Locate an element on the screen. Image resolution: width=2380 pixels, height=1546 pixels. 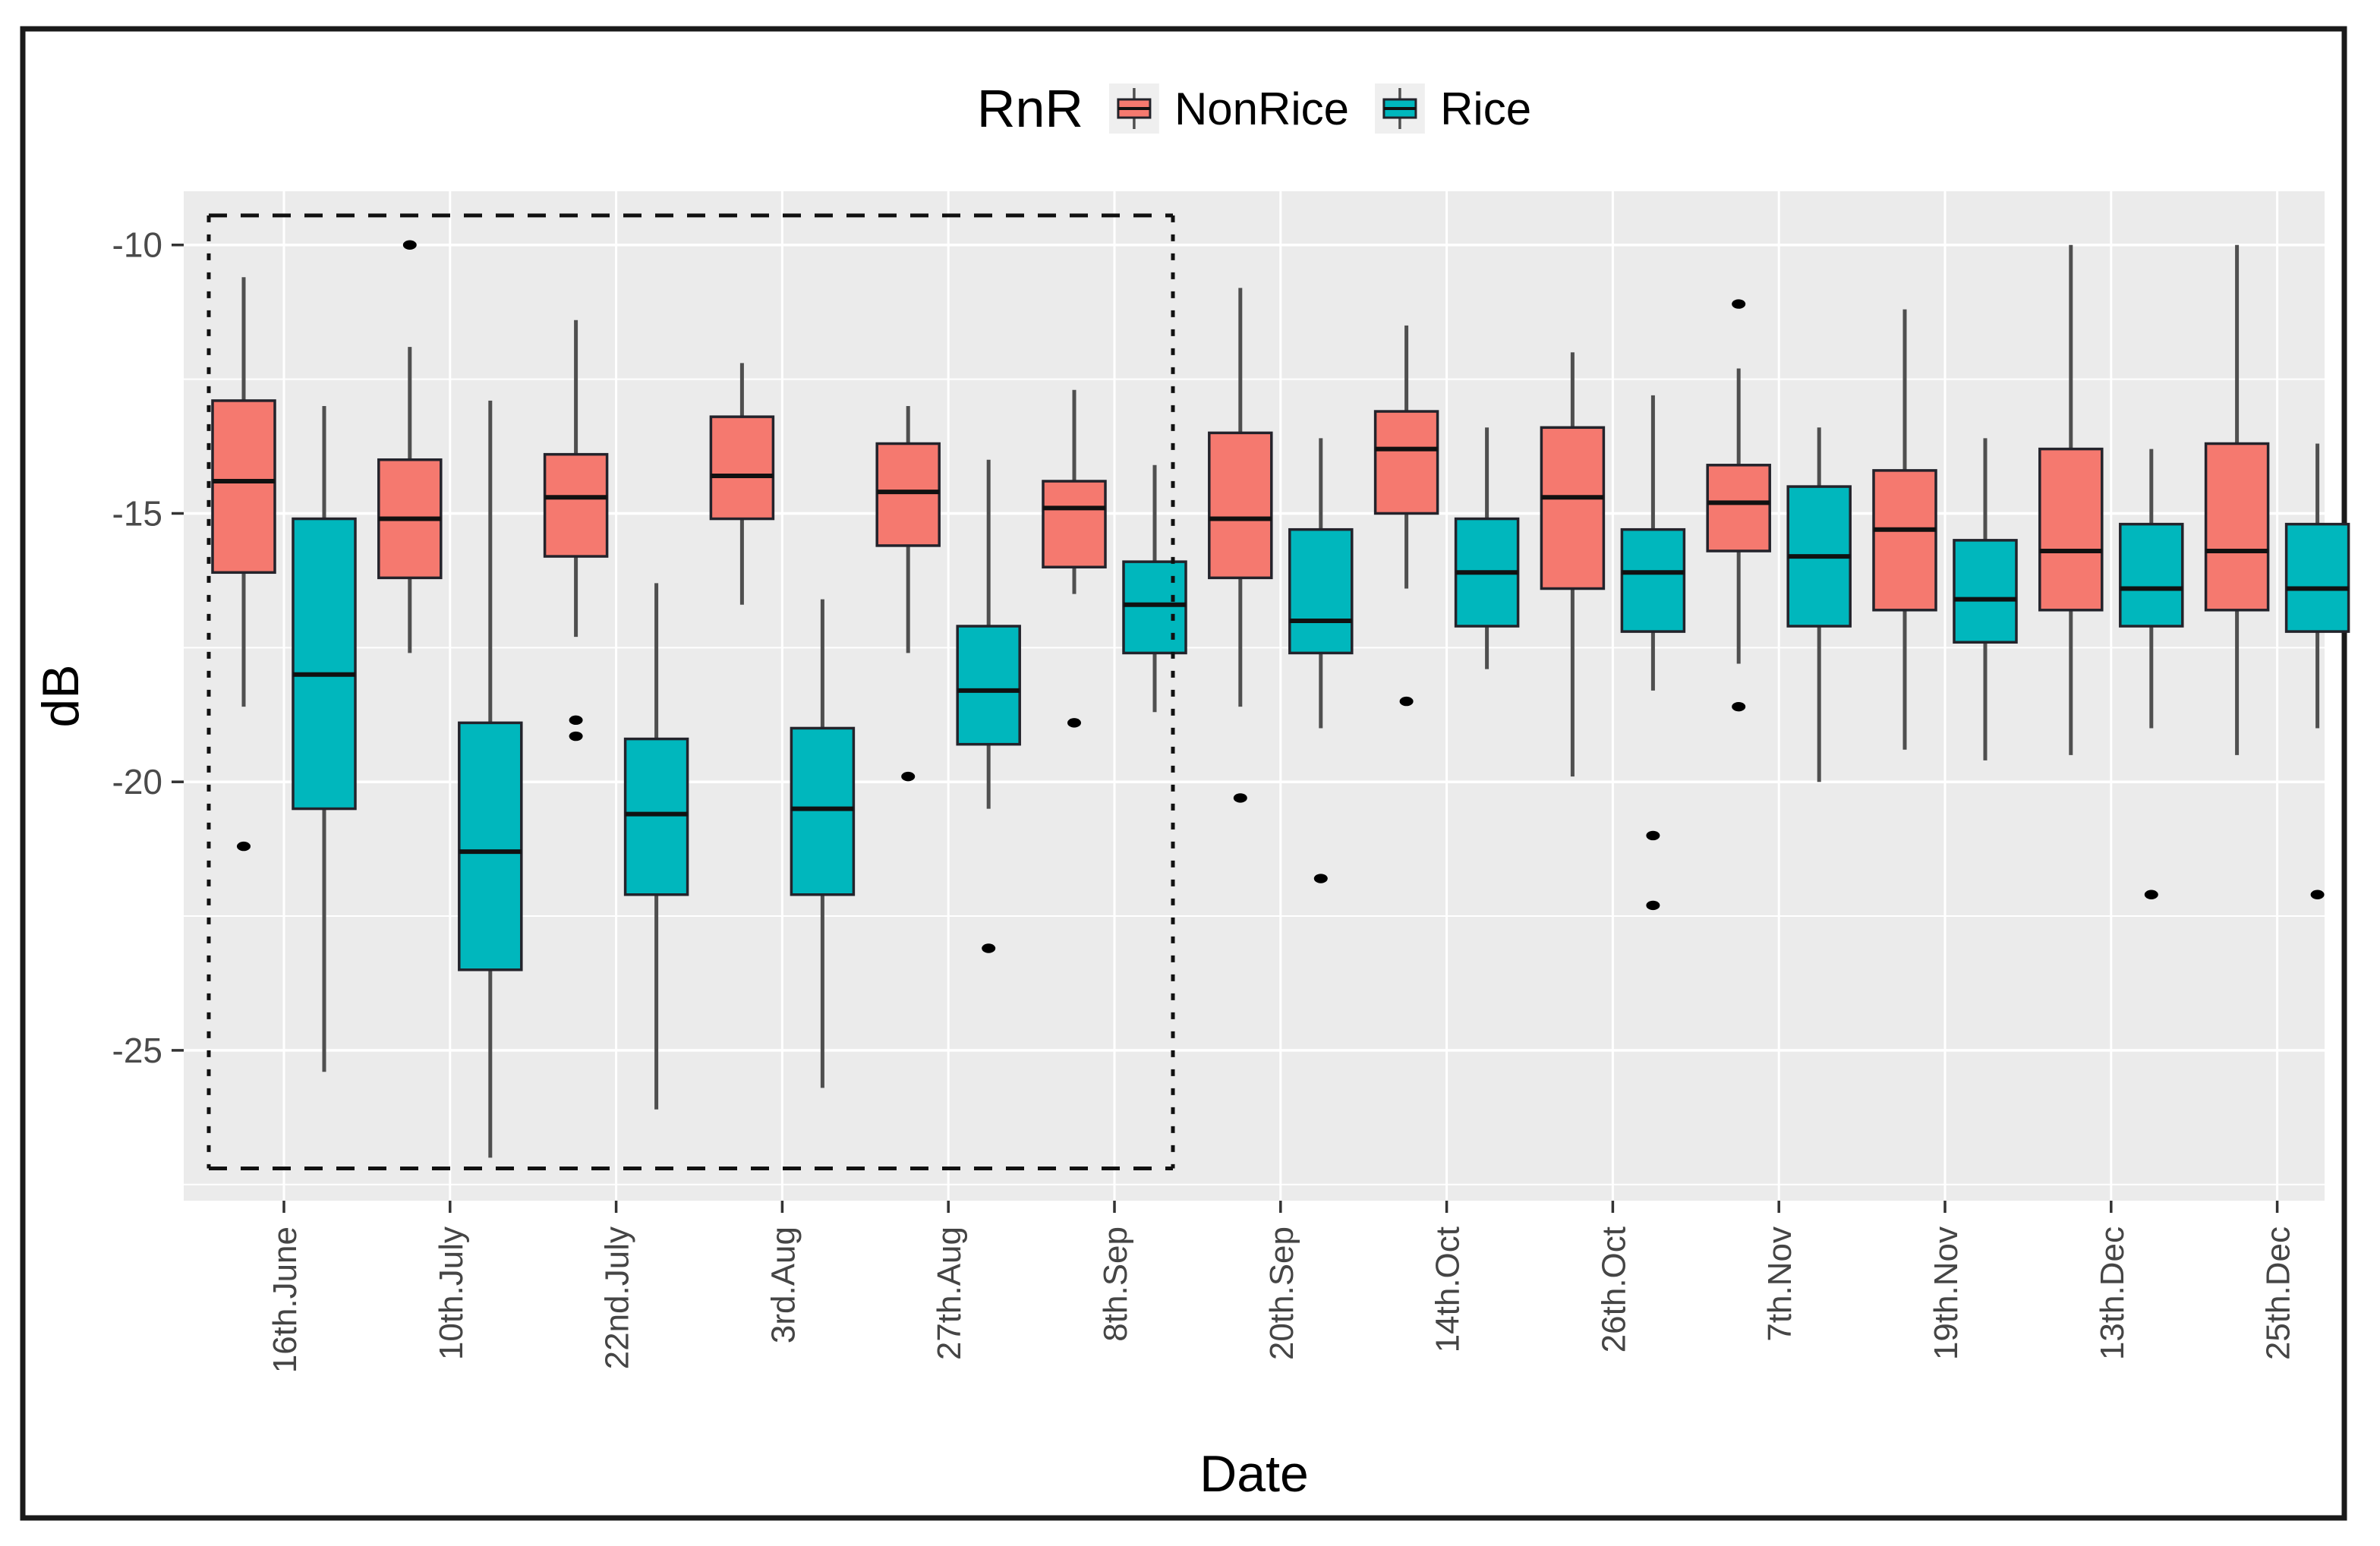
box-26th.Oct-NonRice is located at coordinates (1573, 564).